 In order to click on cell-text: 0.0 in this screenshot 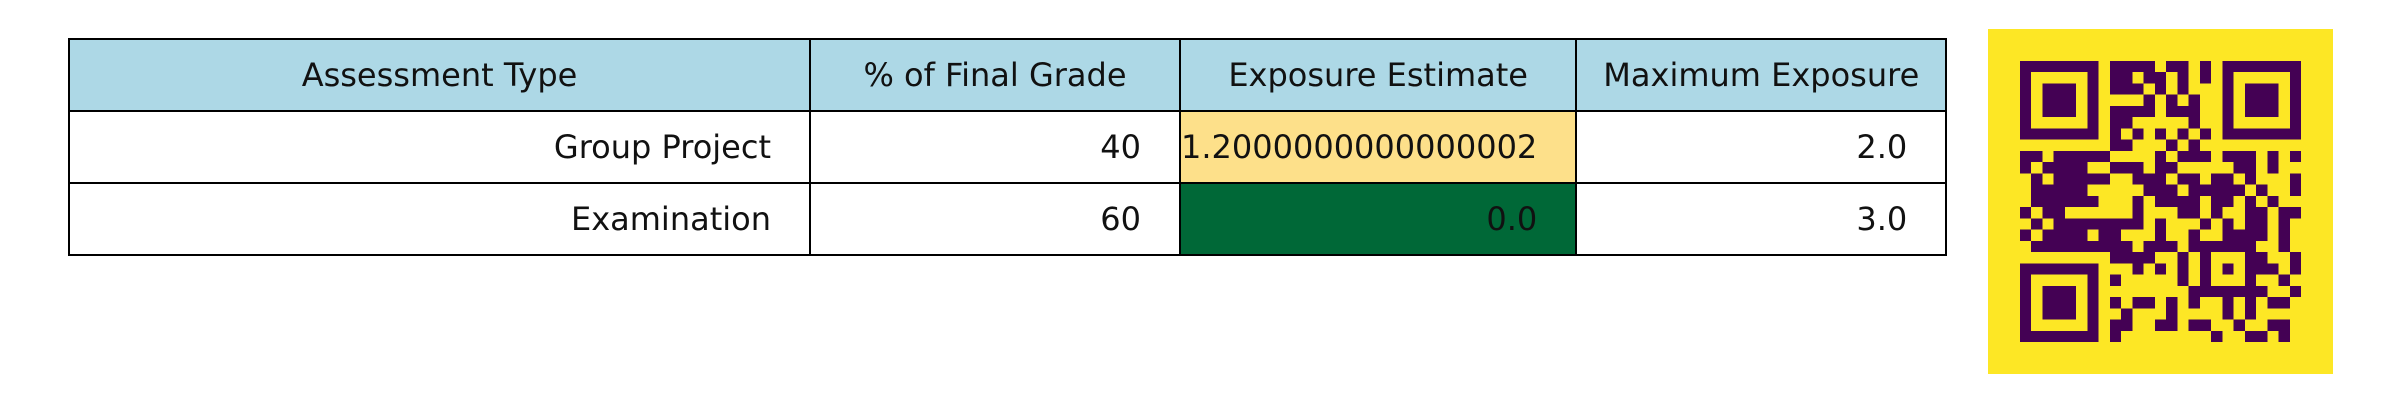, I will do `click(1512, 219)`.